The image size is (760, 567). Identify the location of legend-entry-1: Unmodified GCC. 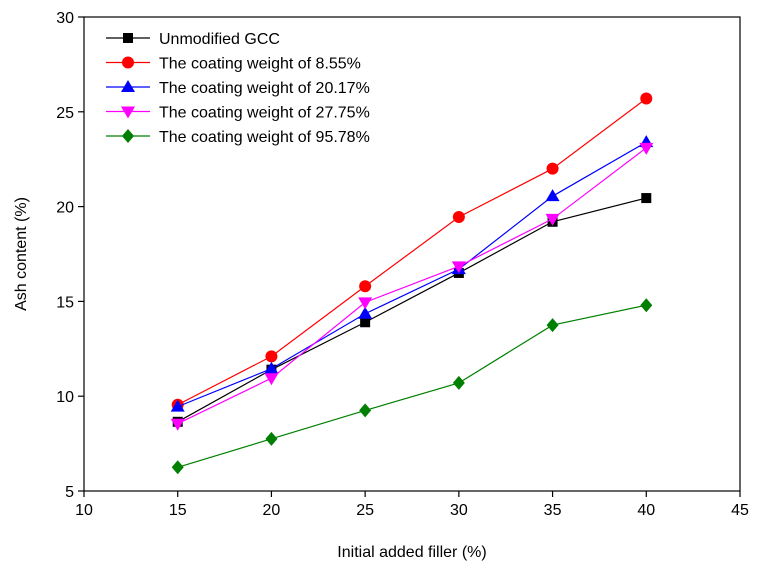
(193, 39).